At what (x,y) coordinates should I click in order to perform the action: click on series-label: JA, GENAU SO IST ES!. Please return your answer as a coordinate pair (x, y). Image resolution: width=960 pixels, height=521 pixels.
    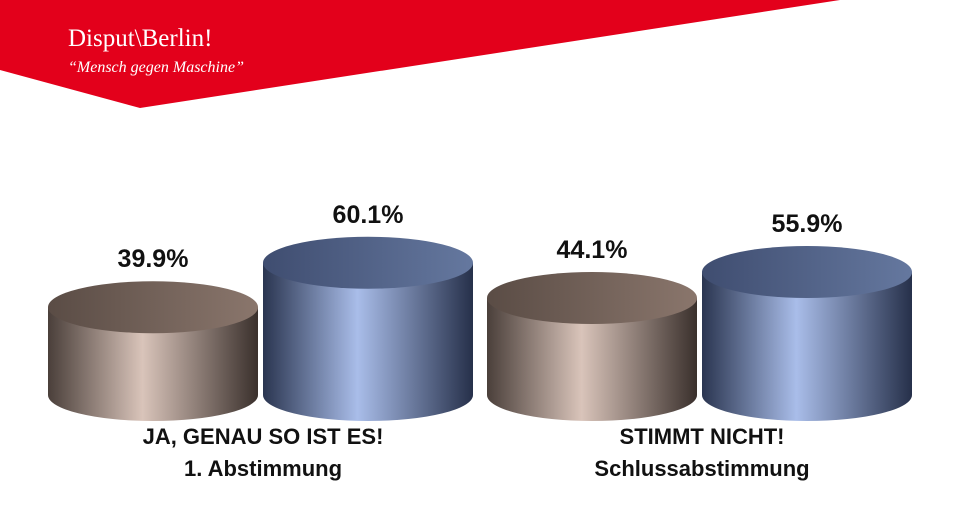
    Looking at the image, I should click on (263, 436).